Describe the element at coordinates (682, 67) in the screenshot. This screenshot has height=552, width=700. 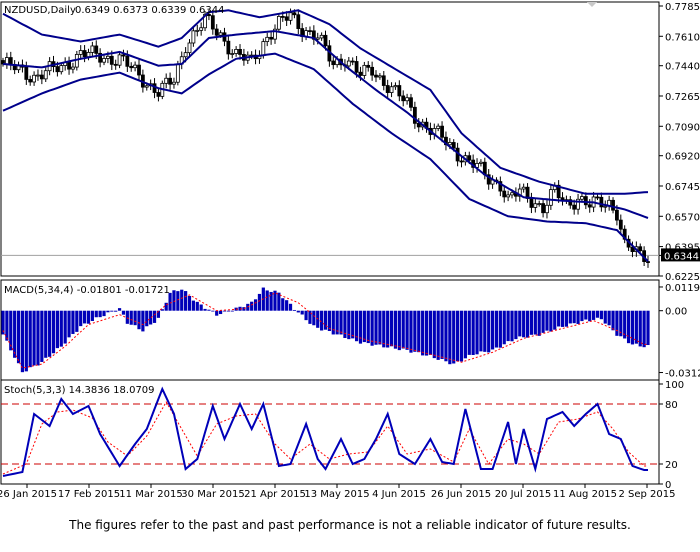
I see `price-axis-tick-label: 0.7440` at that location.